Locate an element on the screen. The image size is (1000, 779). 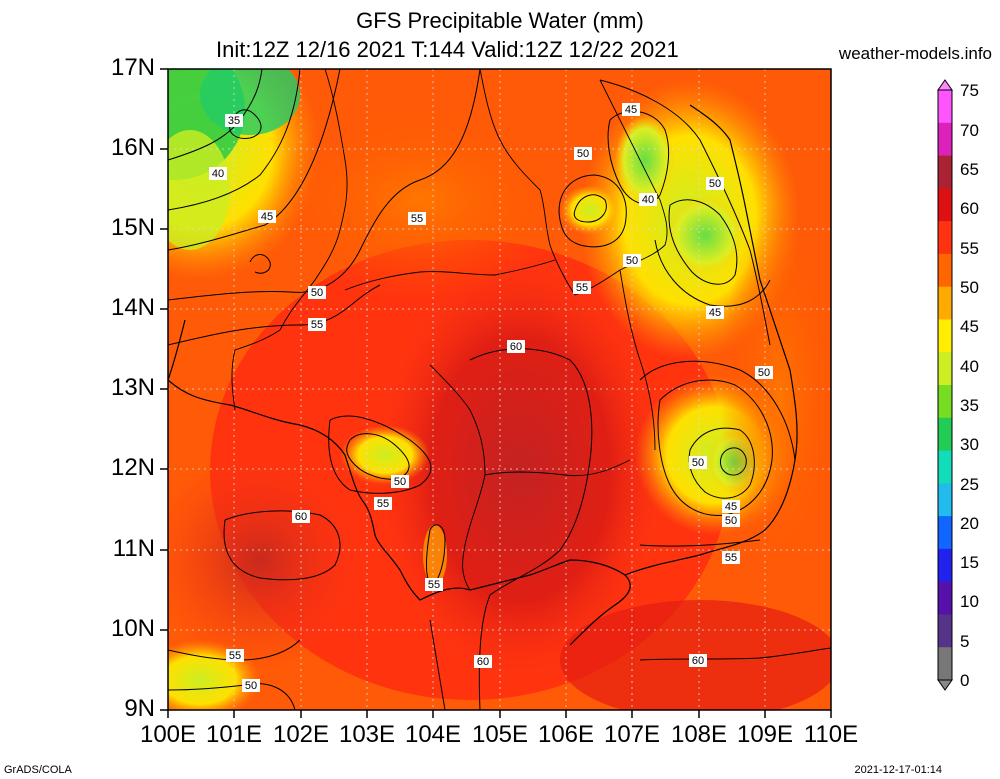
lat-tick-label: 12N is located at coordinates (132, 467).